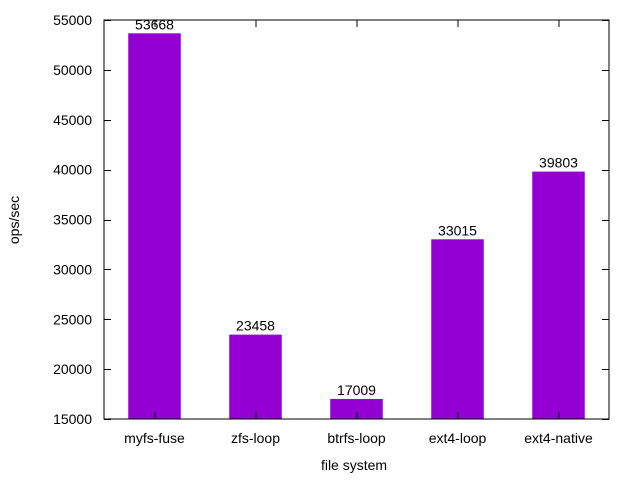 The image size is (640, 480). I want to click on y-tick-label: 40000, so click(72, 170).